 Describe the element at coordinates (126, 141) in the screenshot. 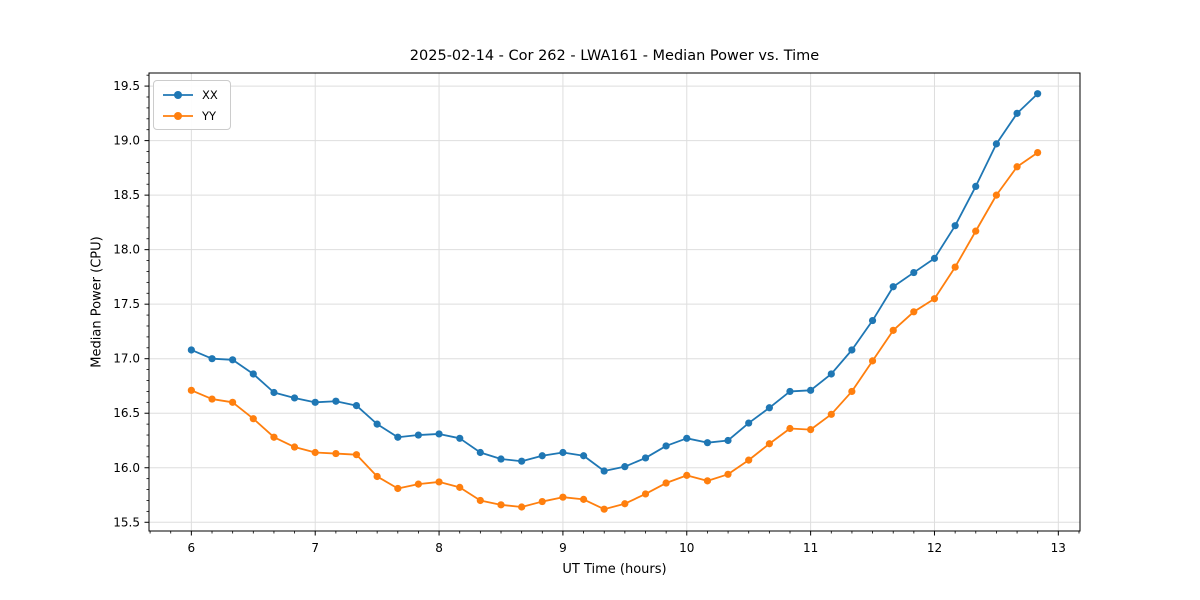

I see `y-tick-label: 19.0` at that location.